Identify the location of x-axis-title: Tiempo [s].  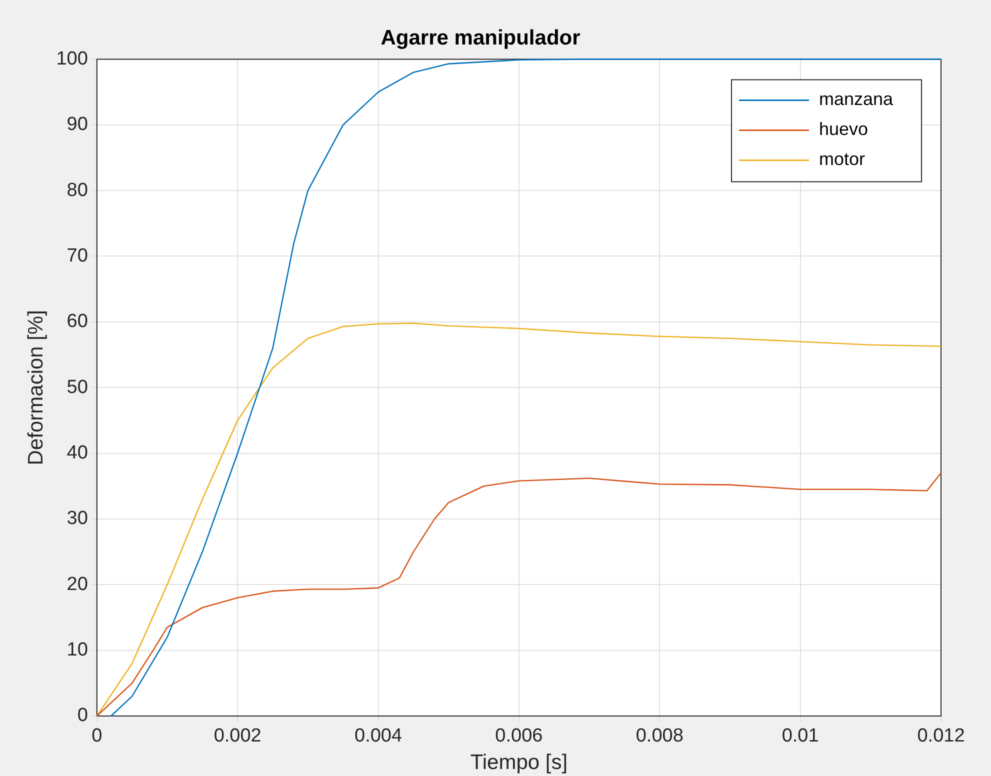
(519, 762).